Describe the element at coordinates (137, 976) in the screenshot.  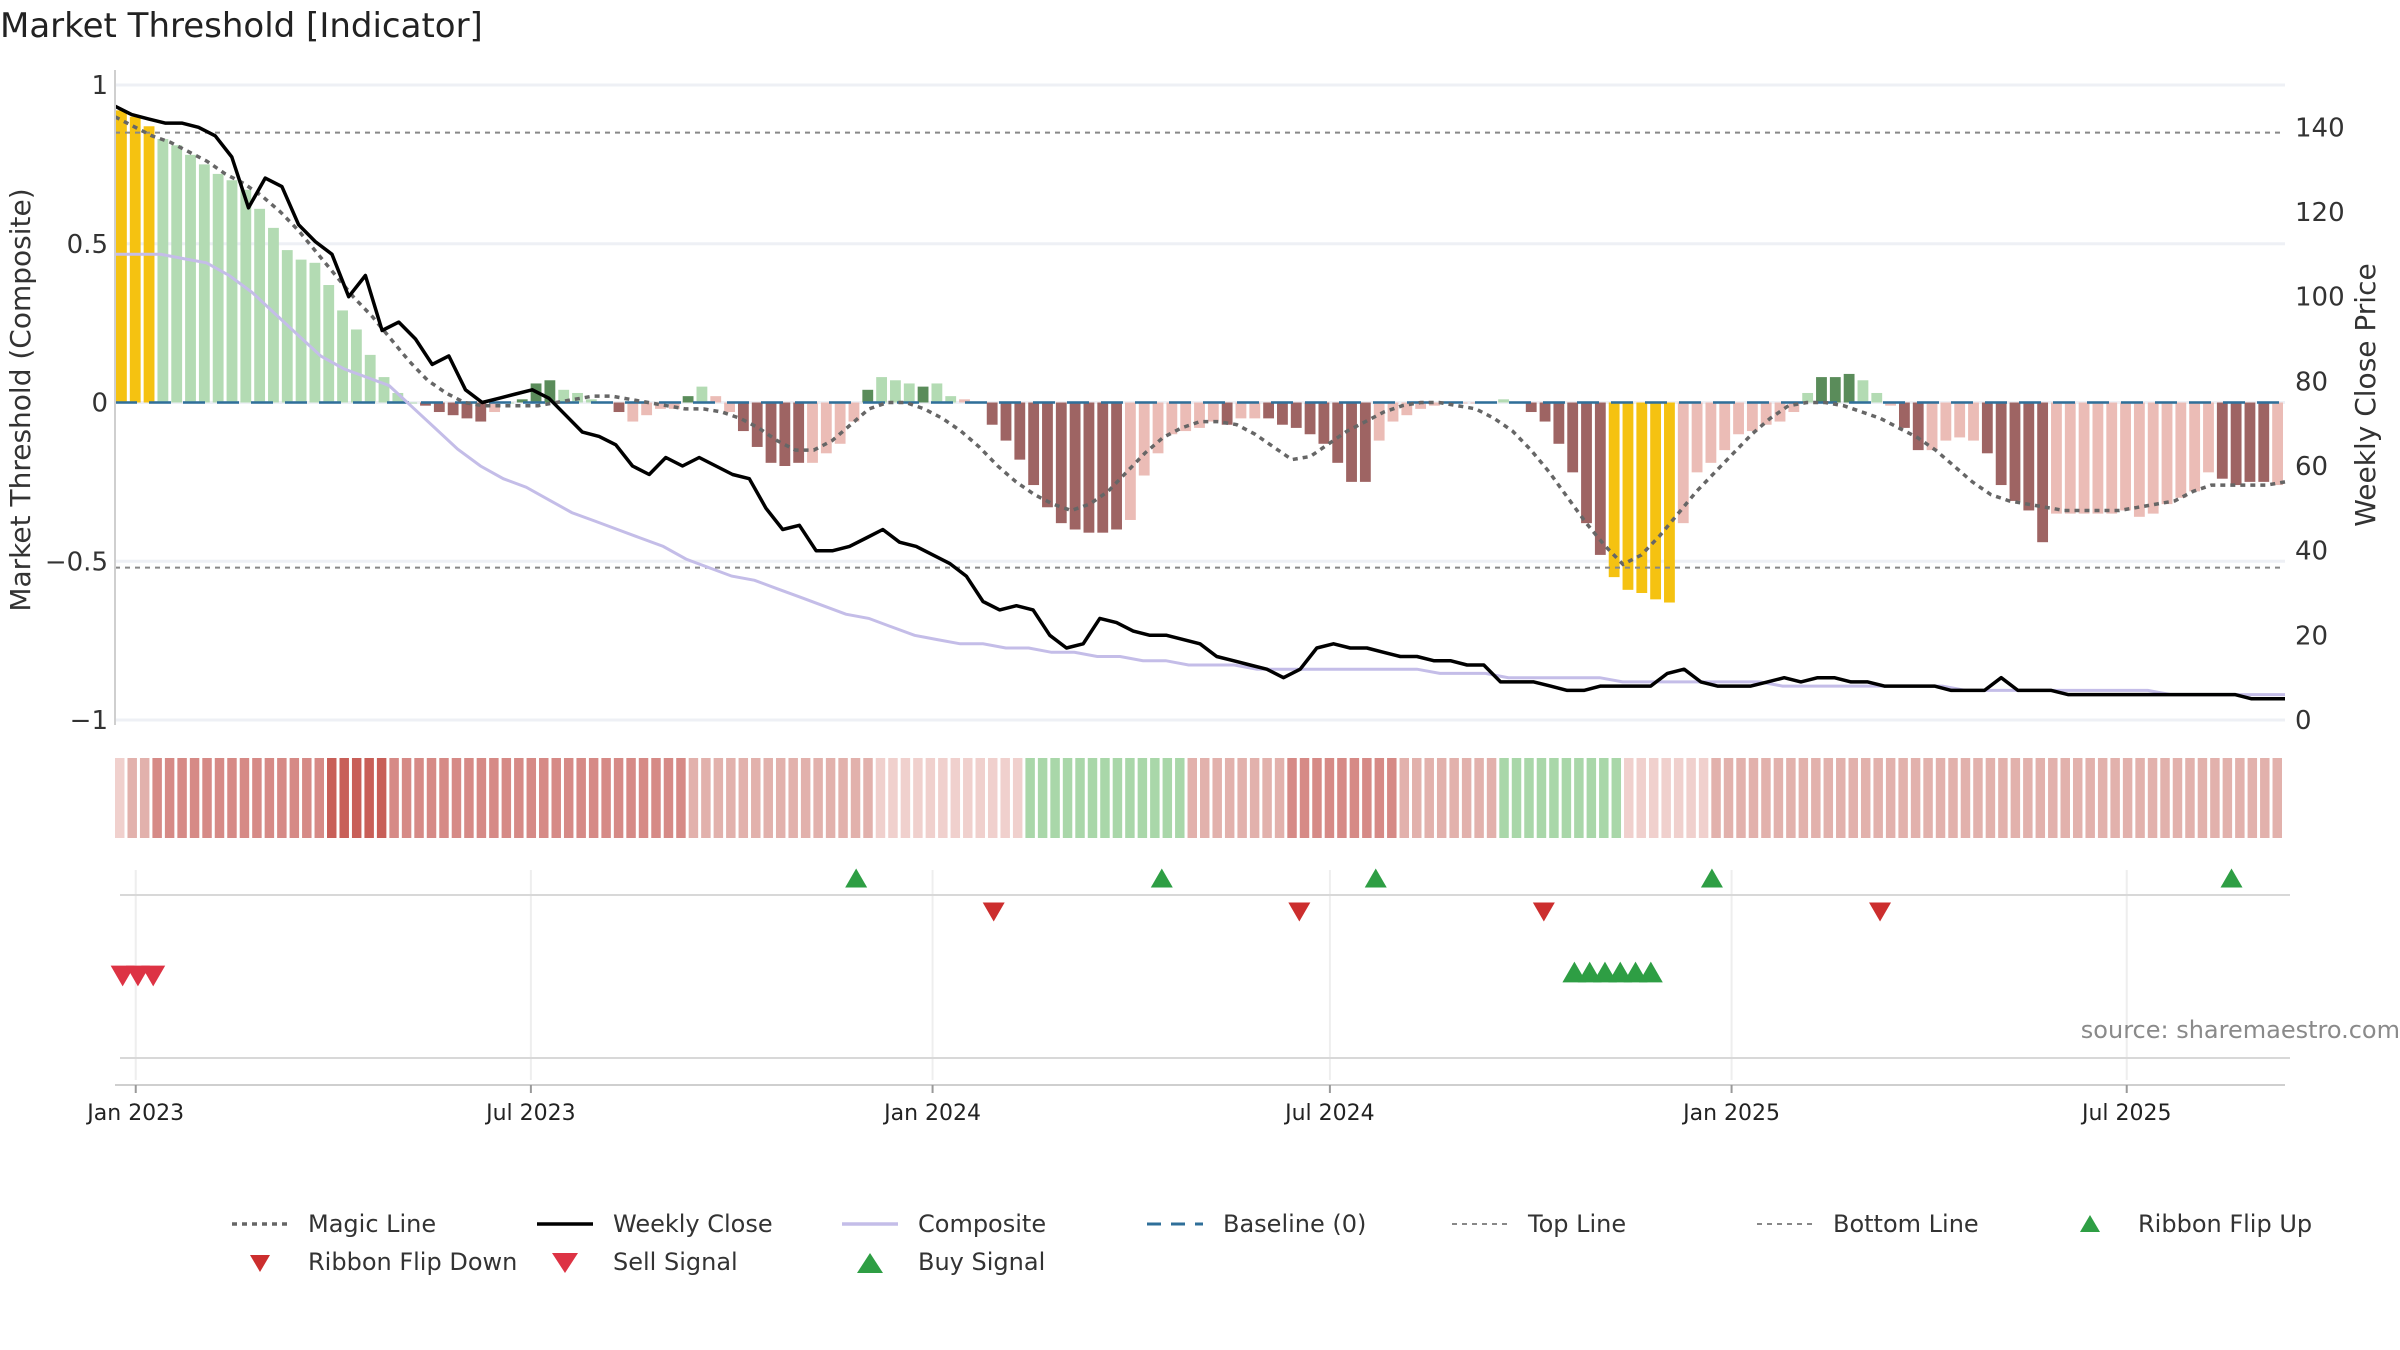
I see `sell-signal-marker` at that location.